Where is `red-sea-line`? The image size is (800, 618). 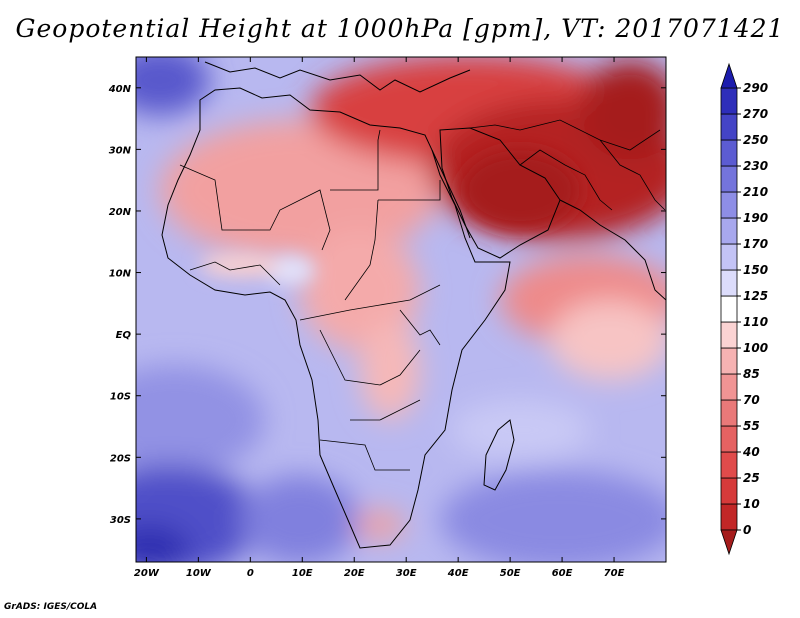
red-sea-line is located at coordinates (451, 194).